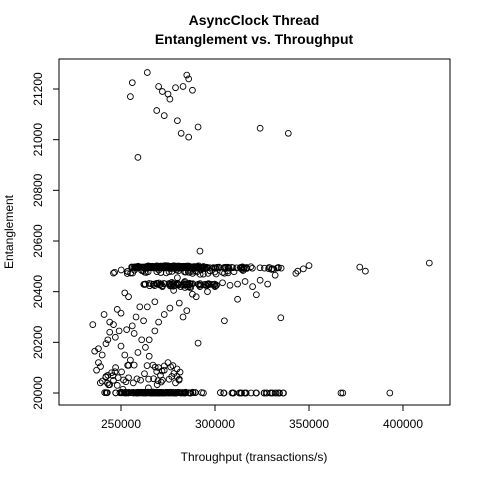 This screenshot has height=480, width=480. Describe the element at coordinates (121, 424) in the screenshot. I see `x-tick-label: 250000` at that location.